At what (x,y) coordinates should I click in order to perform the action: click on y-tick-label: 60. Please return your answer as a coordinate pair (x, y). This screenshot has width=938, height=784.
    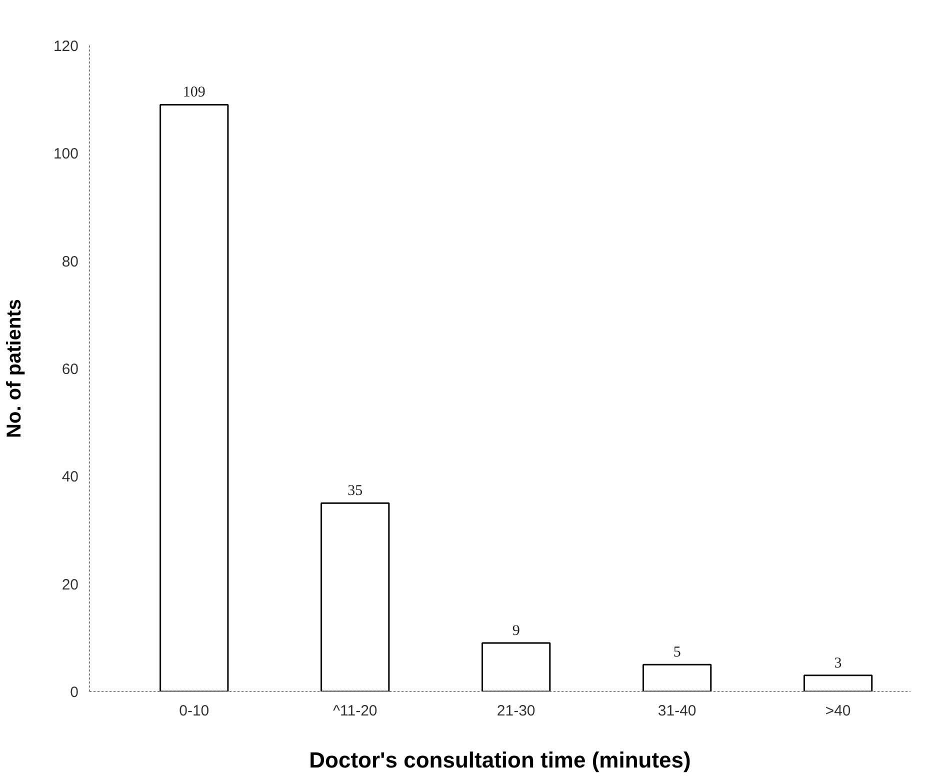
    Looking at the image, I should click on (70, 369).